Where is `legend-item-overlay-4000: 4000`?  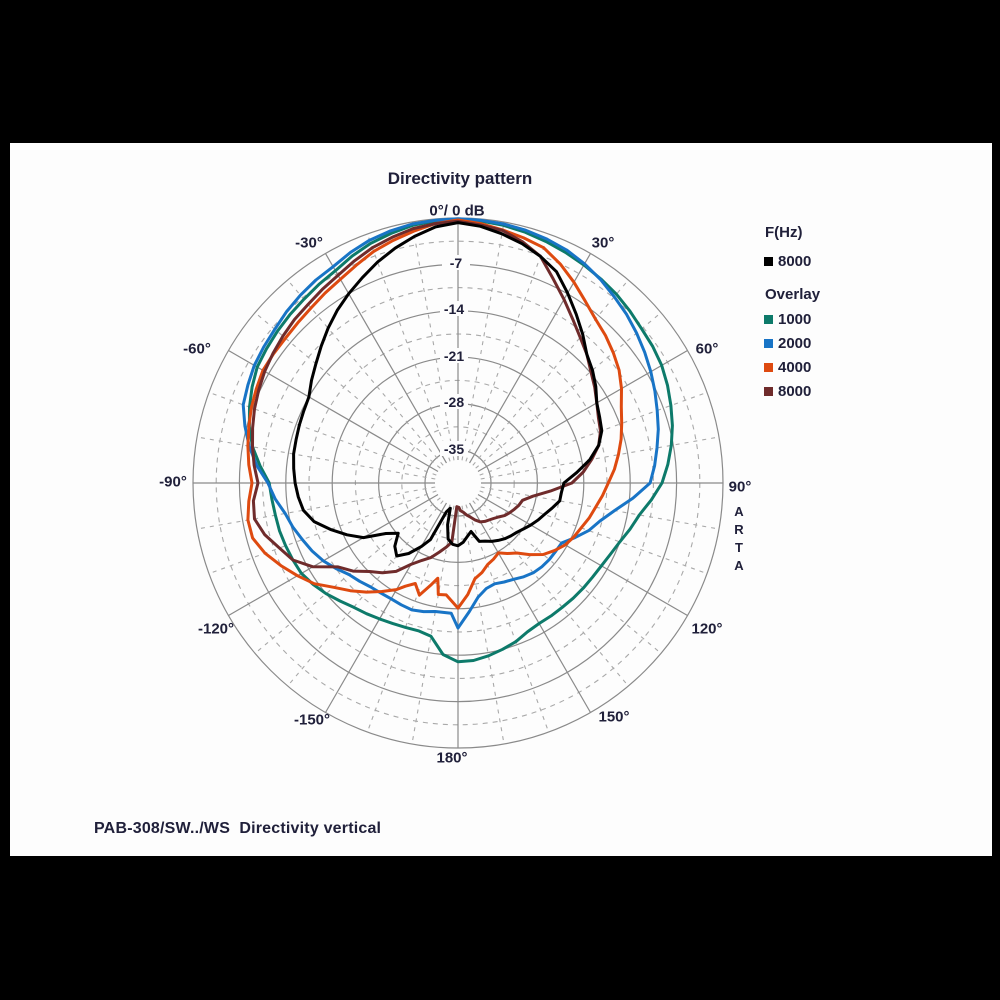
legend-item-overlay-4000: 4000 is located at coordinates (787, 367).